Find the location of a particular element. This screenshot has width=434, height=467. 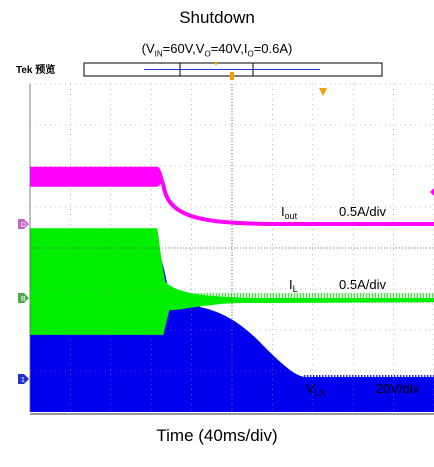

channel-marker-id: 1 is located at coordinates (23, 380).